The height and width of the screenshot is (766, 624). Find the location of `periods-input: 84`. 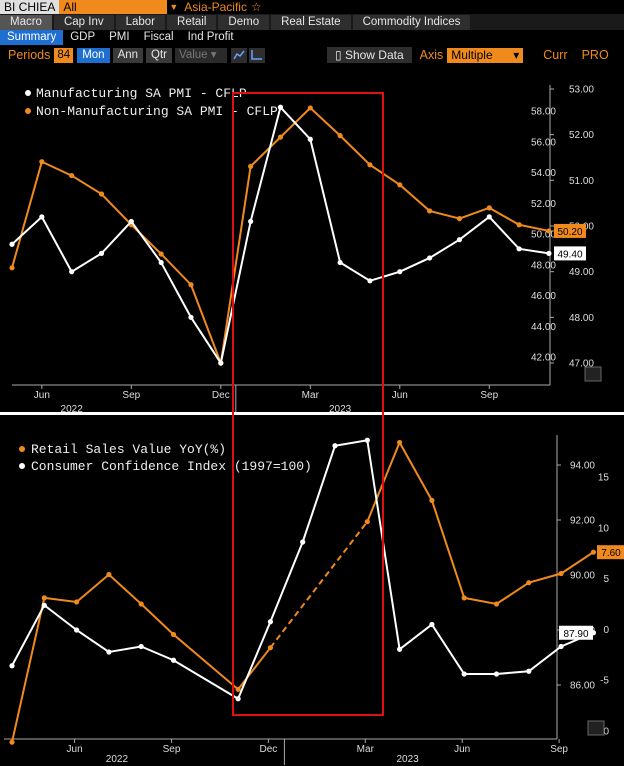

periods-input: 84 is located at coordinates (64, 55).